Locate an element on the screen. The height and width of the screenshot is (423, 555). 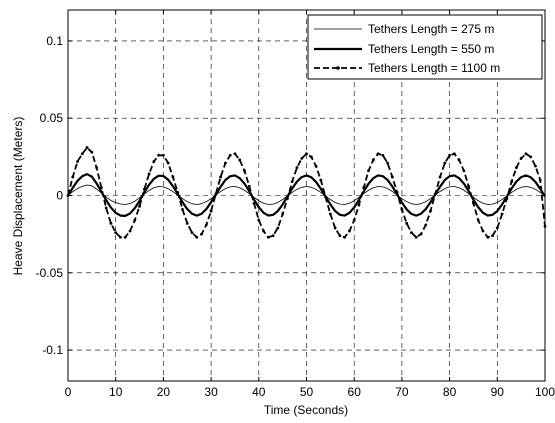
x-tick-labels: 0 10 20 30 40 50 60 70 80 90 100 is located at coordinates (310, 392).